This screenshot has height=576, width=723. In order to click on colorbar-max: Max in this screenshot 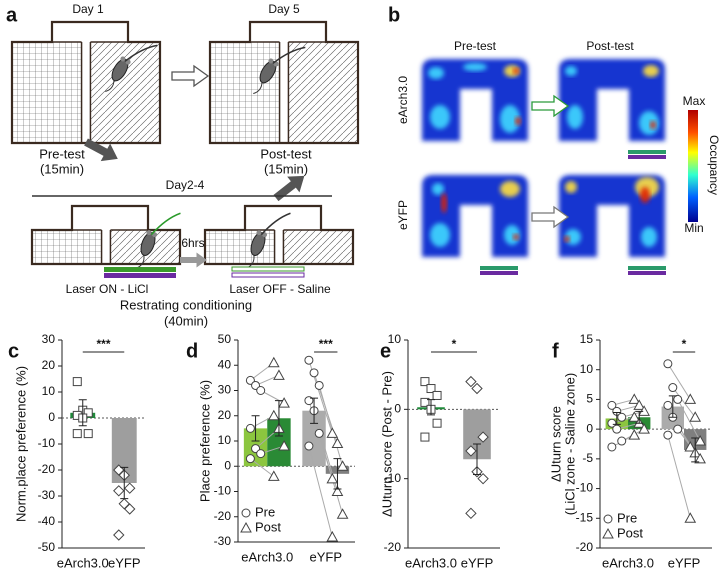, I will do `click(694, 101)`.